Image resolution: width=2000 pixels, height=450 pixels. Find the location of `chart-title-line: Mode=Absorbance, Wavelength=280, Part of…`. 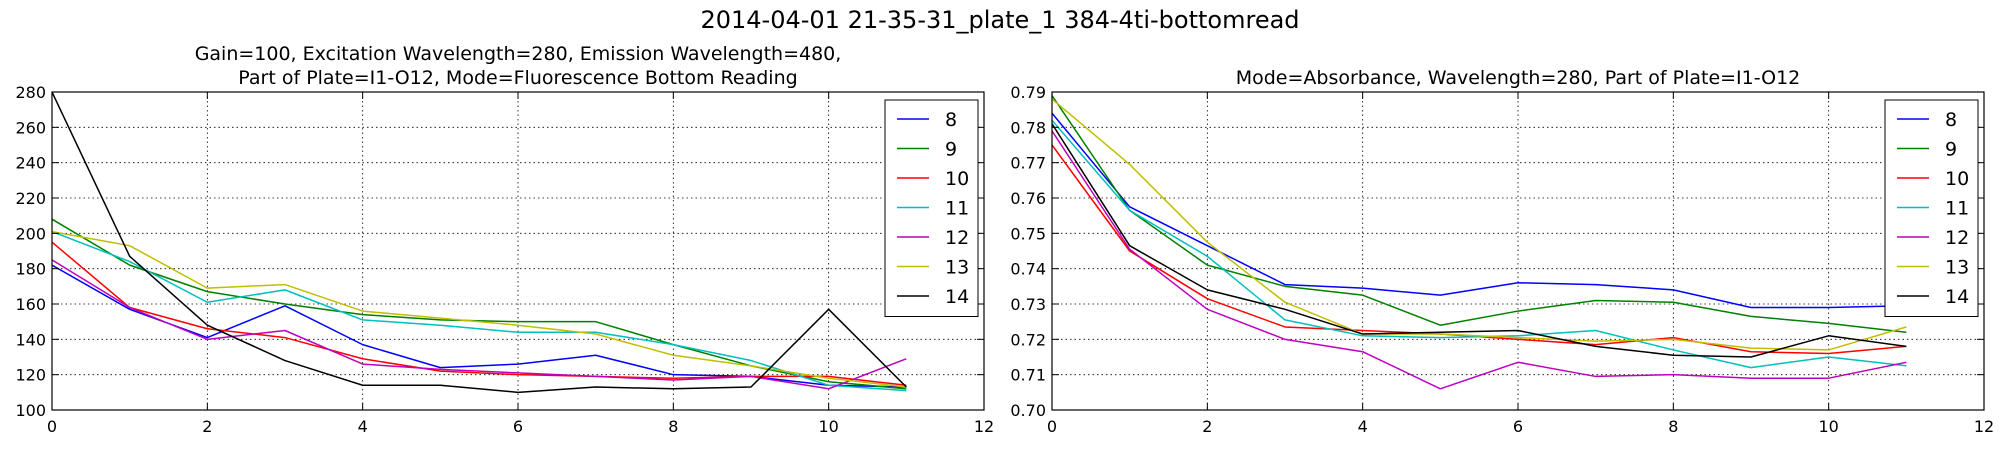

chart-title-line: Mode=Absorbance, Wavelength=280, Part of… is located at coordinates (1518, 78).